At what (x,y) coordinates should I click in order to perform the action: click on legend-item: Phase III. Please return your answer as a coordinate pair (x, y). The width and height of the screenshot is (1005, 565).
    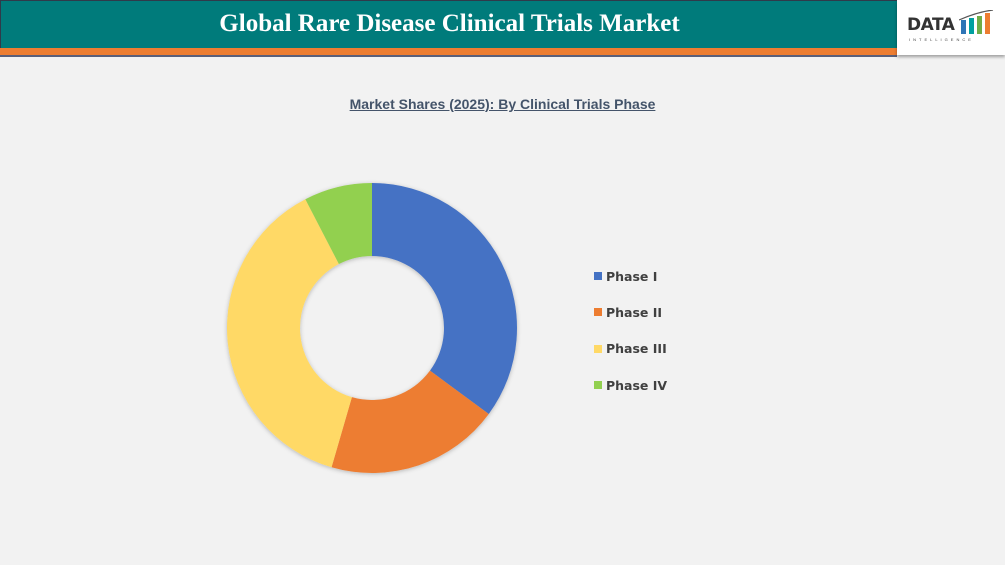
    Looking at the image, I should click on (630, 349).